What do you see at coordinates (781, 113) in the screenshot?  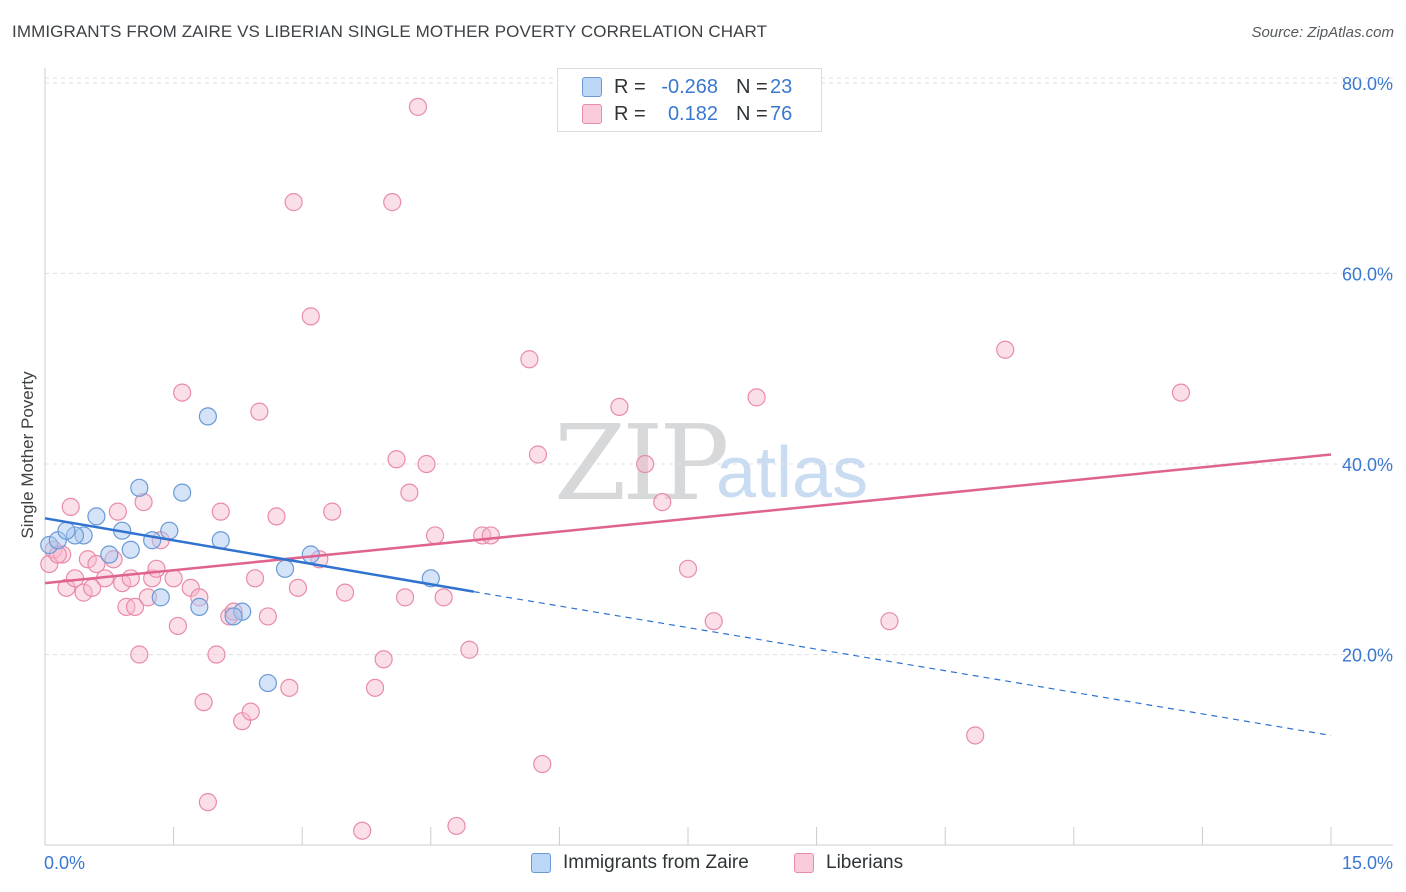 I see `legend-n-value: 76` at bounding box center [781, 113].